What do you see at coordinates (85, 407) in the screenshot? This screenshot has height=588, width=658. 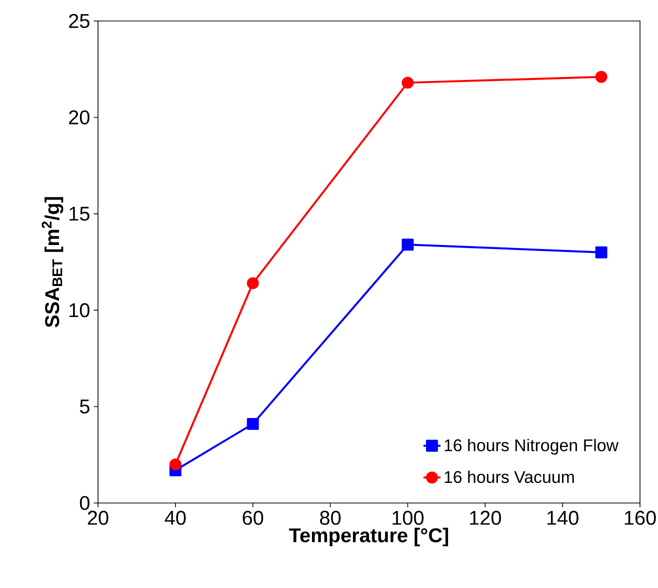 I see `y-tick-label: 5` at bounding box center [85, 407].